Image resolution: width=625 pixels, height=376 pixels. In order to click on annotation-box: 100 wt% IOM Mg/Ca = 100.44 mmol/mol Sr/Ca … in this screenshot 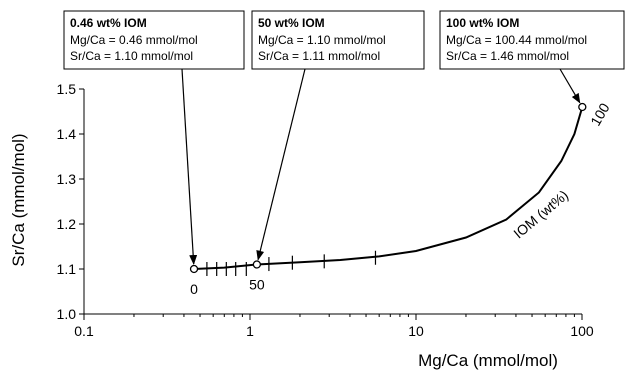, I will do `click(532, 57)`.